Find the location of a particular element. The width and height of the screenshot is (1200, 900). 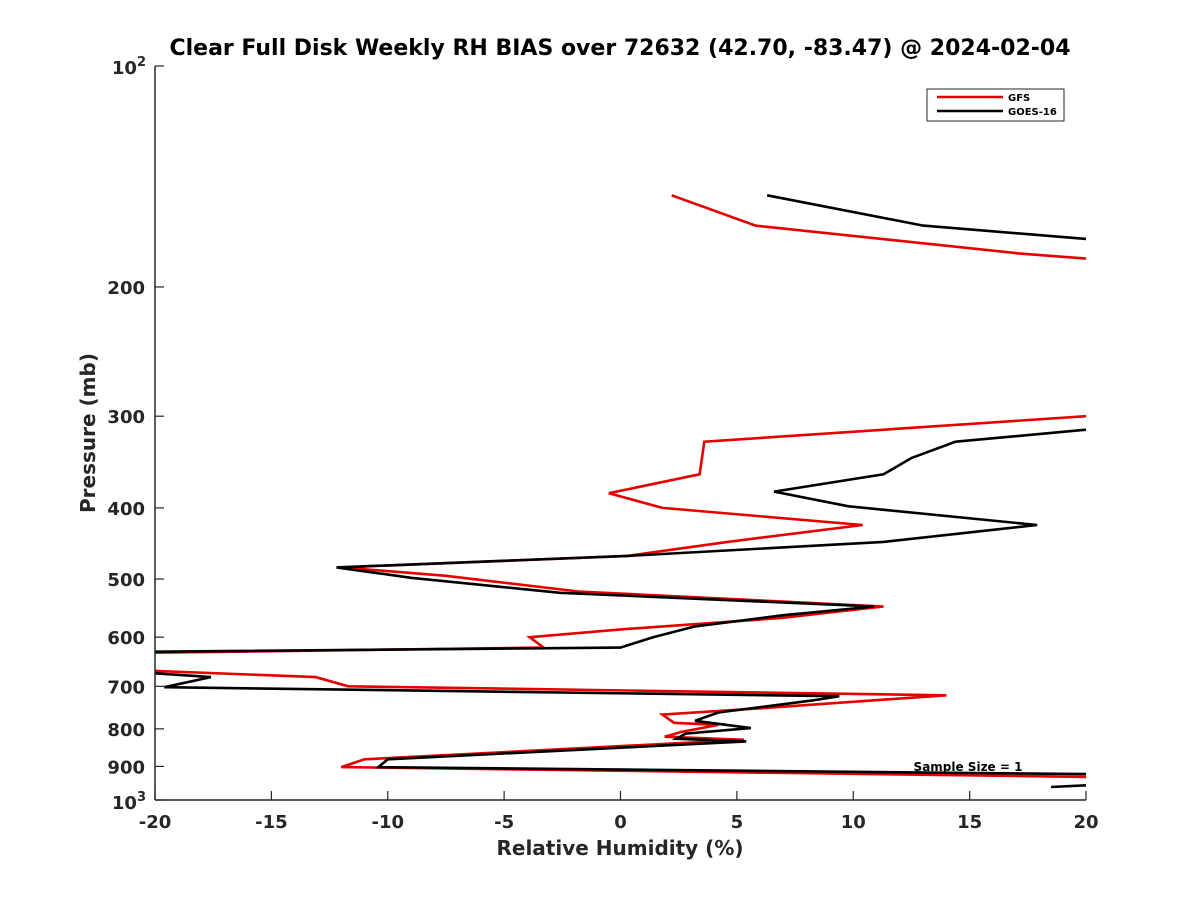

x-axis-ticks: -20 -15 -10 -5 0 5 10 15 20 is located at coordinates (619, 812).